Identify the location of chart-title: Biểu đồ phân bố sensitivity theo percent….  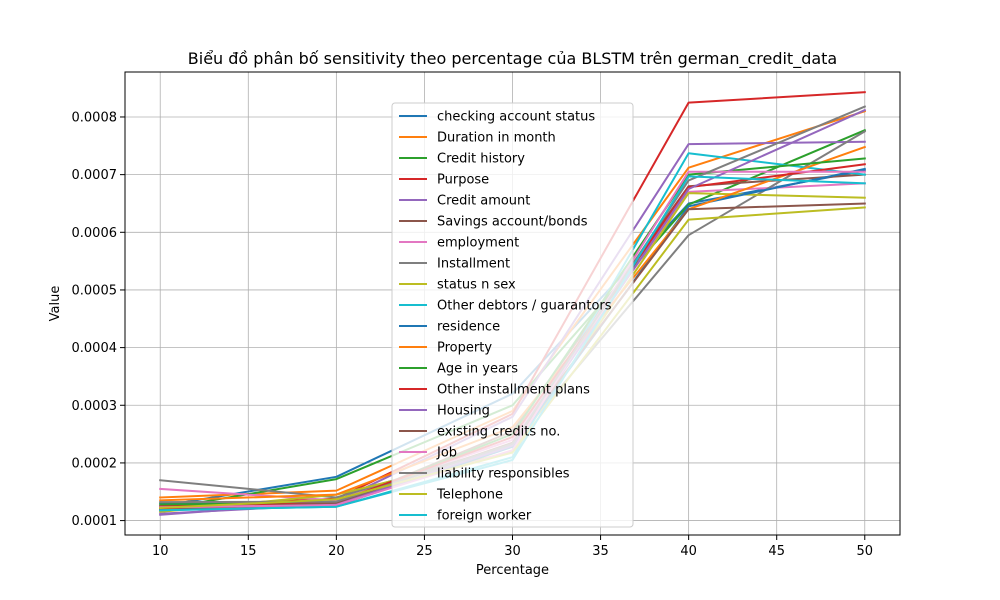
(512, 59).